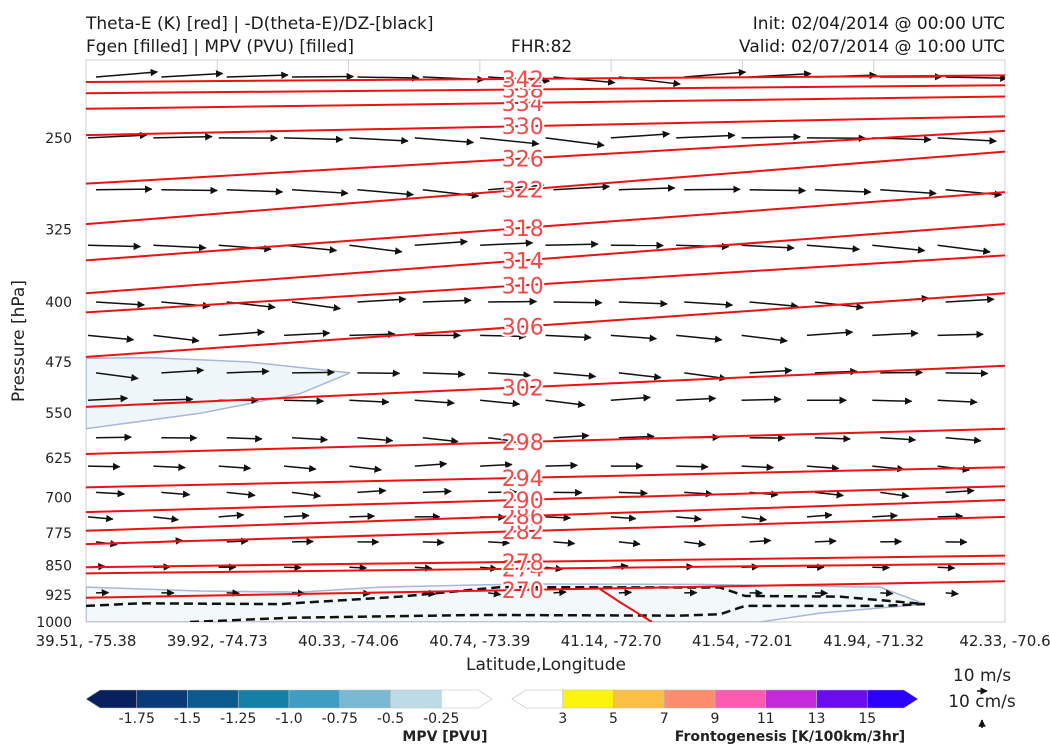 The height and width of the screenshot is (750, 1050). Describe the element at coordinates (523, 261) in the screenshot. I see `theta-e-label: 314` at that location.